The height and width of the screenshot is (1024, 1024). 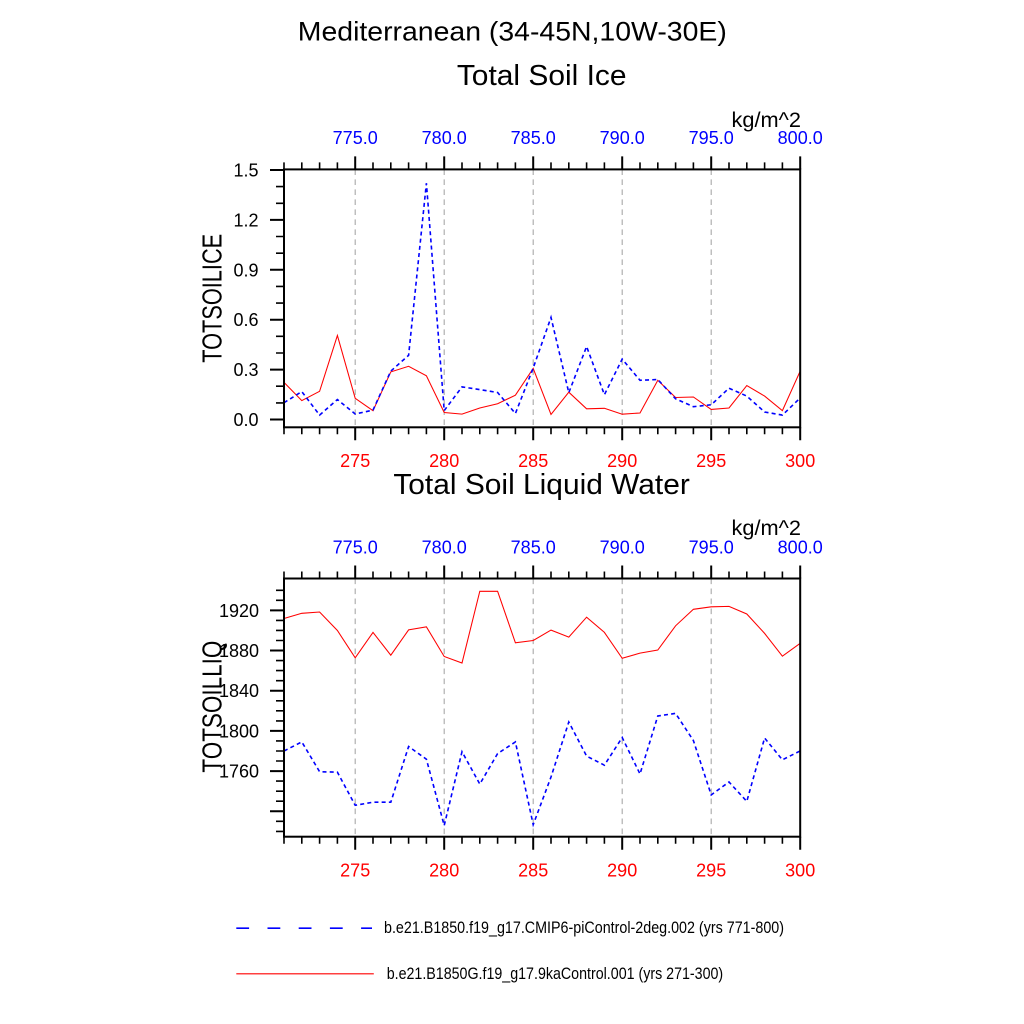 I want to click on svg-text: Total Soil Liquid Water, so click(x=541, y=485).